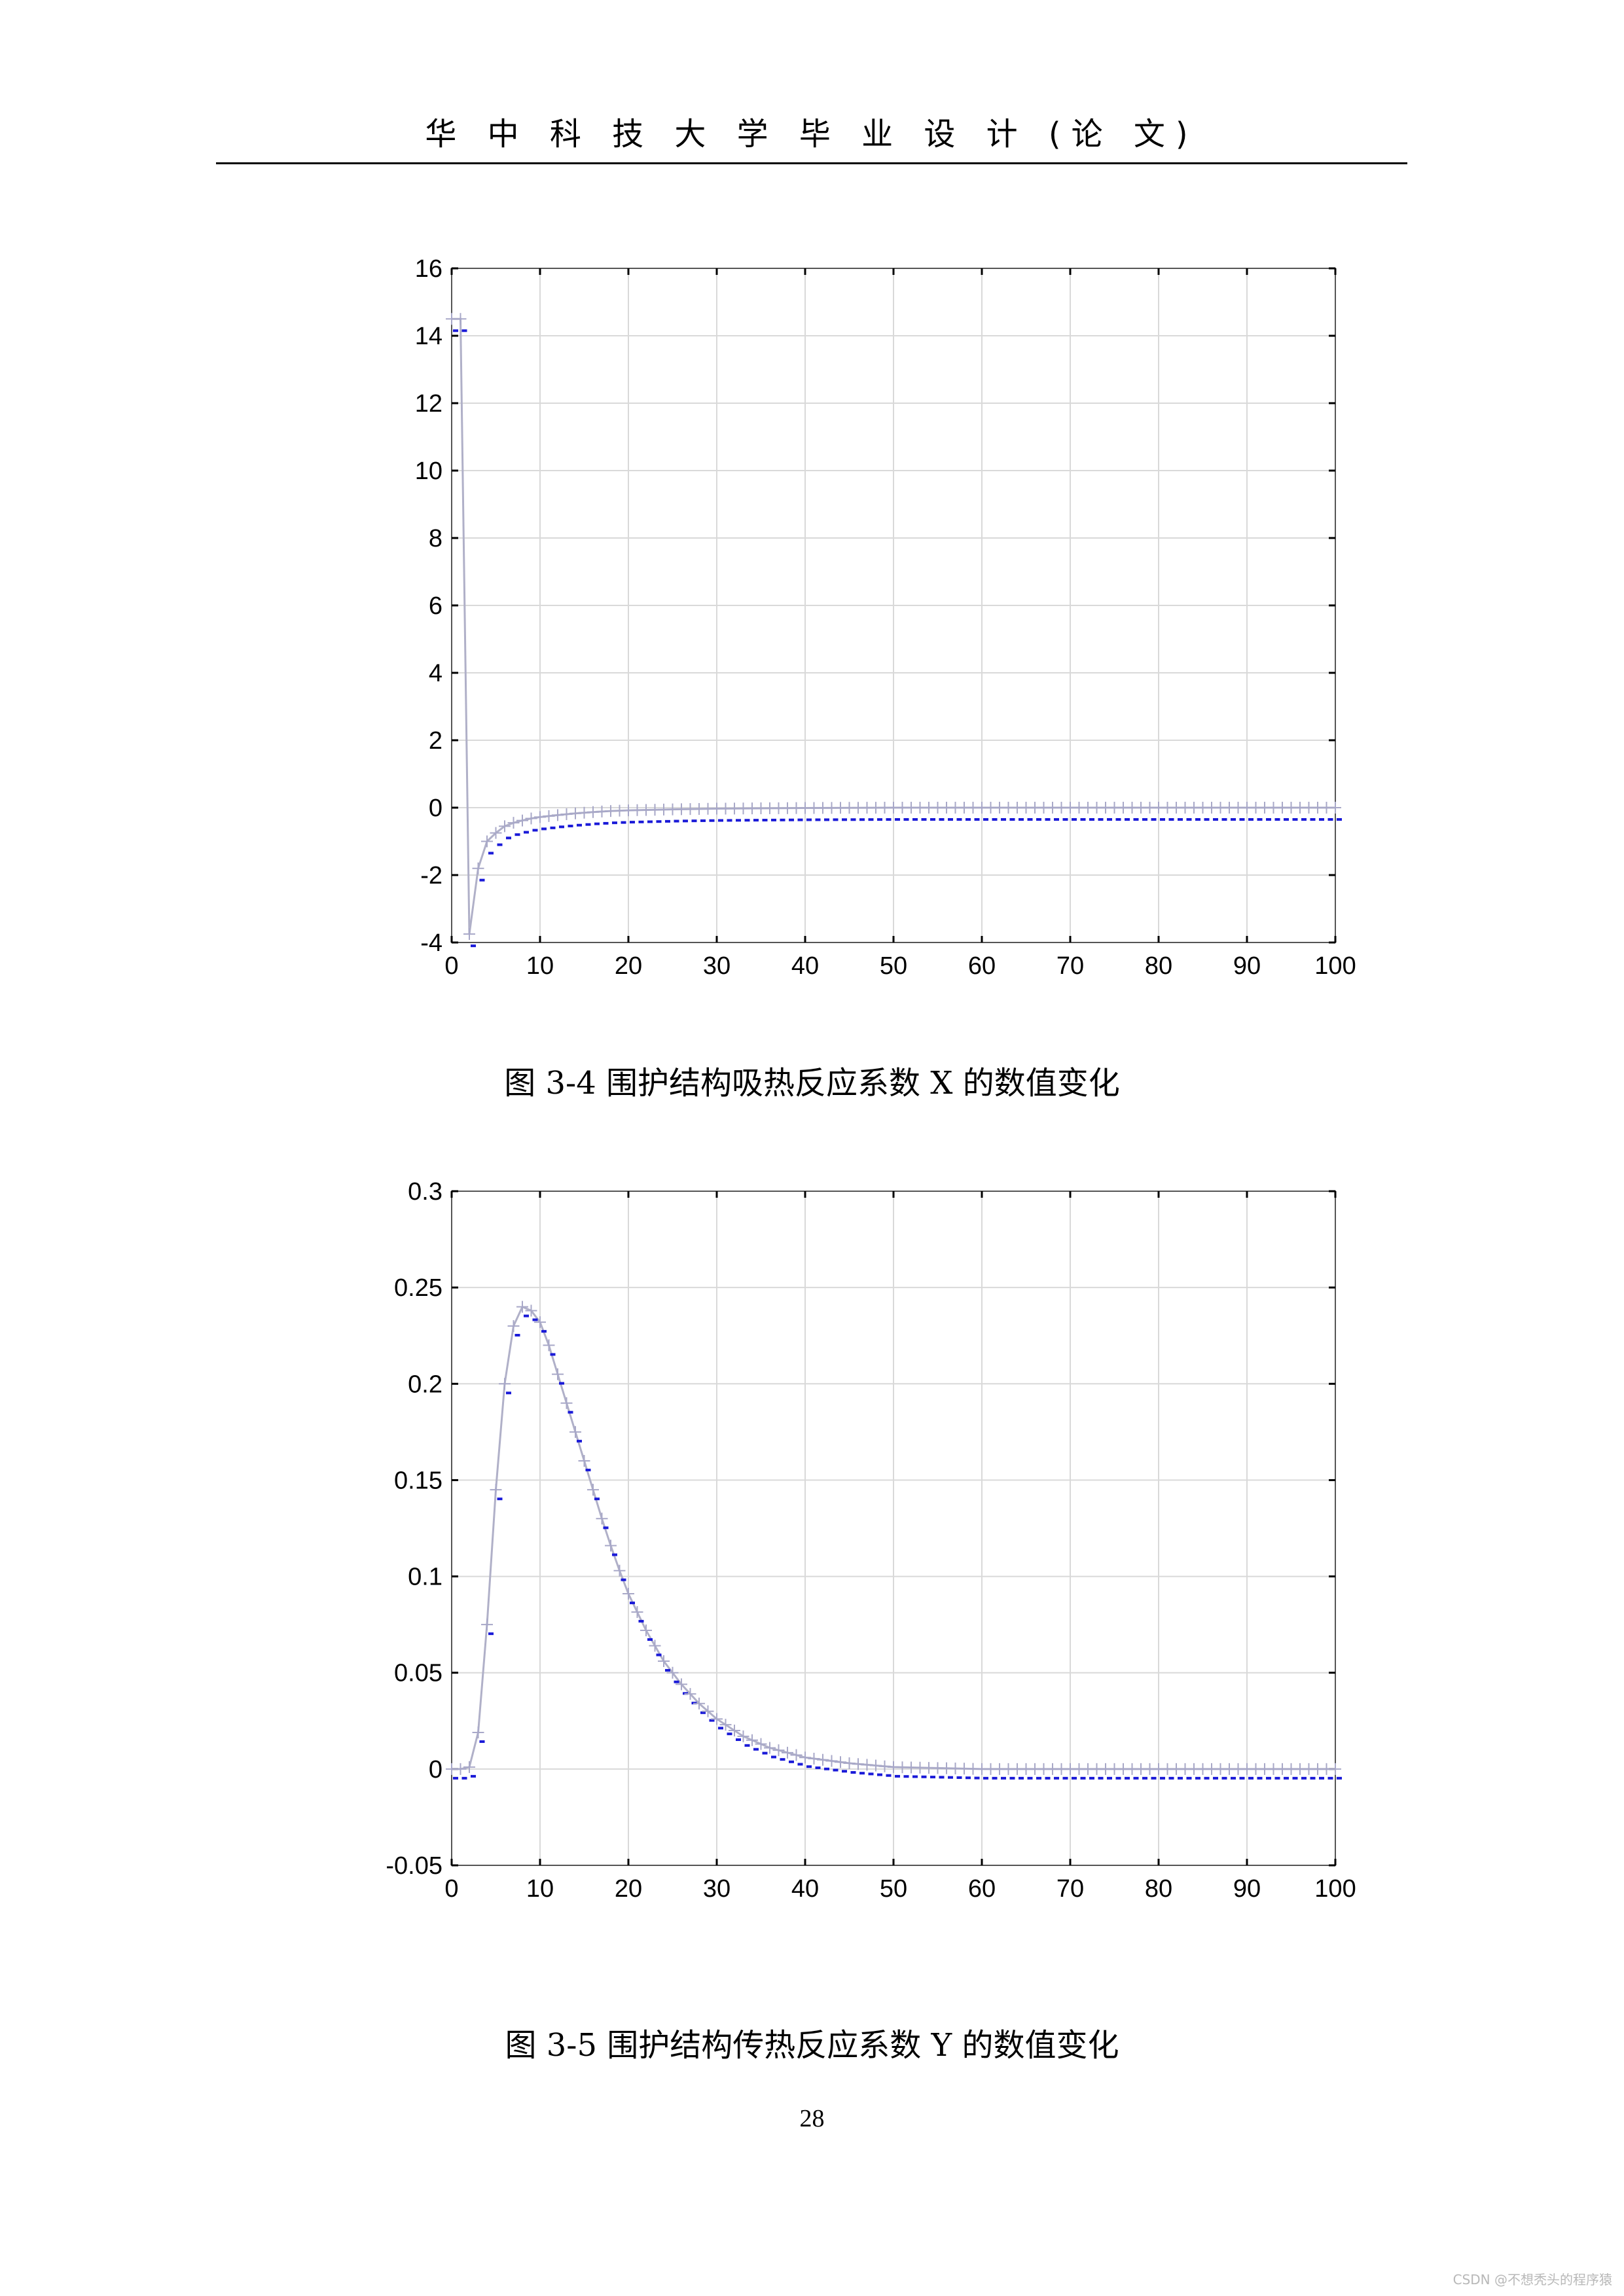  Describe the element at coordinates (435, 673) in the screenshot. I see `y-tick-label: 4` at that location.